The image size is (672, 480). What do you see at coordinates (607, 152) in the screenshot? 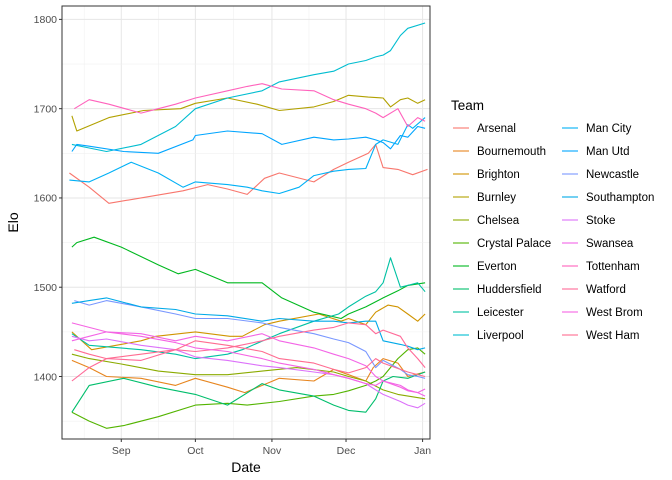
I see `legend-label-man-utd: Man Utd` at bounding box center [607, 152].